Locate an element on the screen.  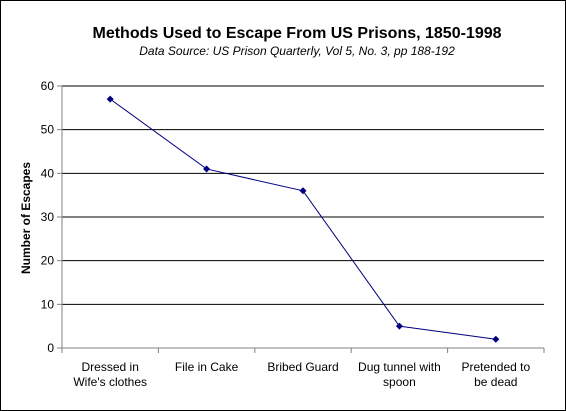
y-tick-label-10: 10 is located at coordinates (48, 304).